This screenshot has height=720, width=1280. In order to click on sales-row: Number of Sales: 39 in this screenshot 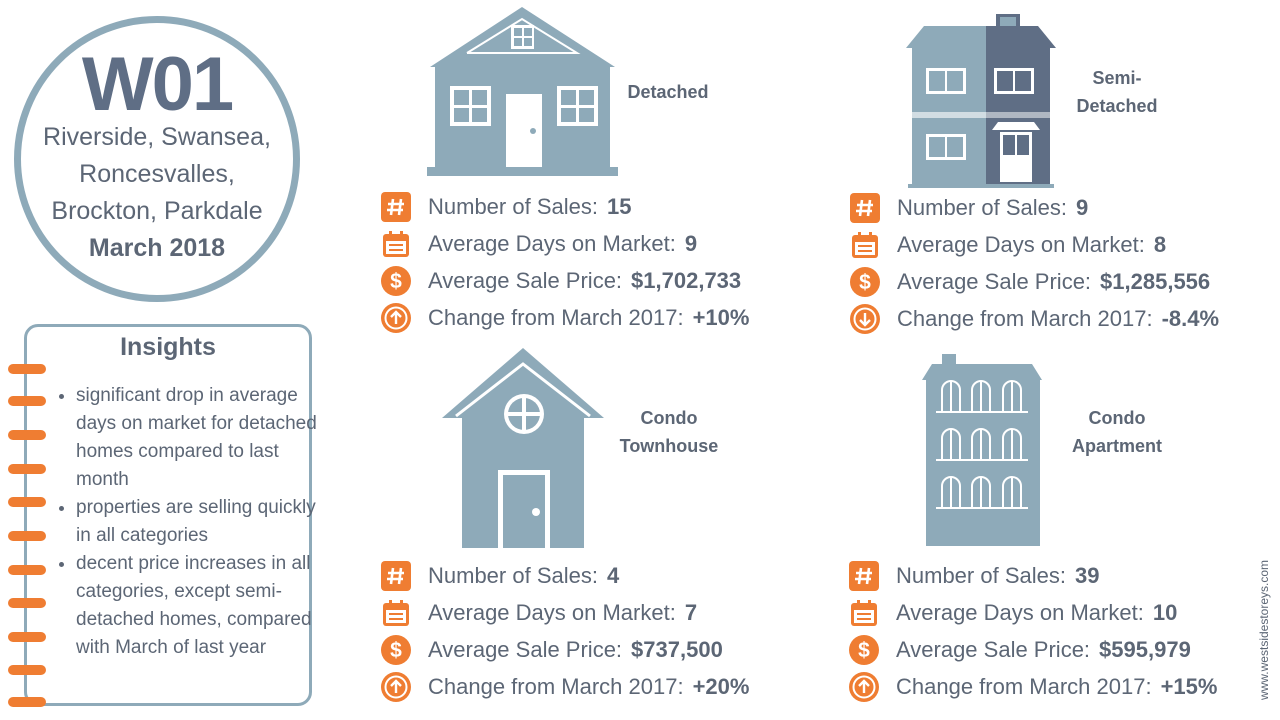, I will do `click(1033, 575)`.